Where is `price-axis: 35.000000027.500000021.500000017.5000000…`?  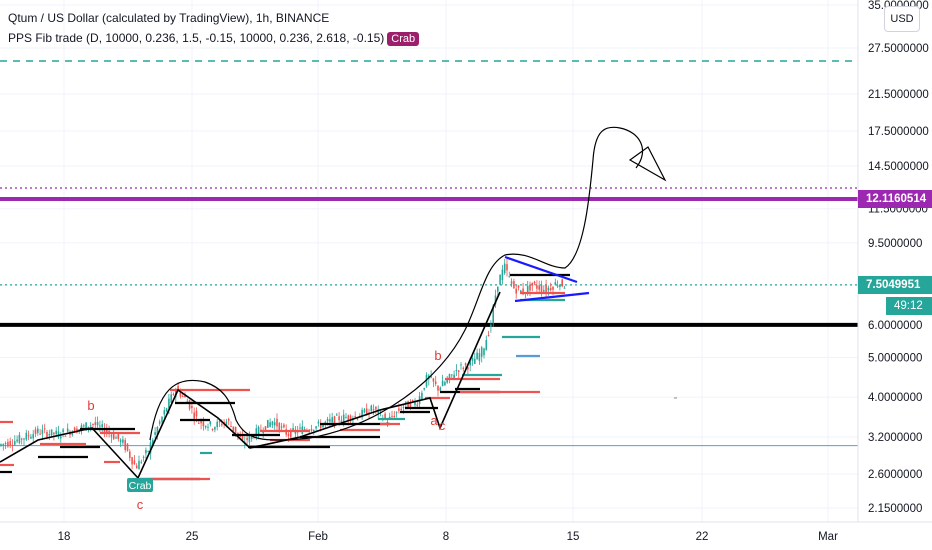
price-axis: 35.000000027.500000021.500000017.5000000… is located at coordinates (898, 257).